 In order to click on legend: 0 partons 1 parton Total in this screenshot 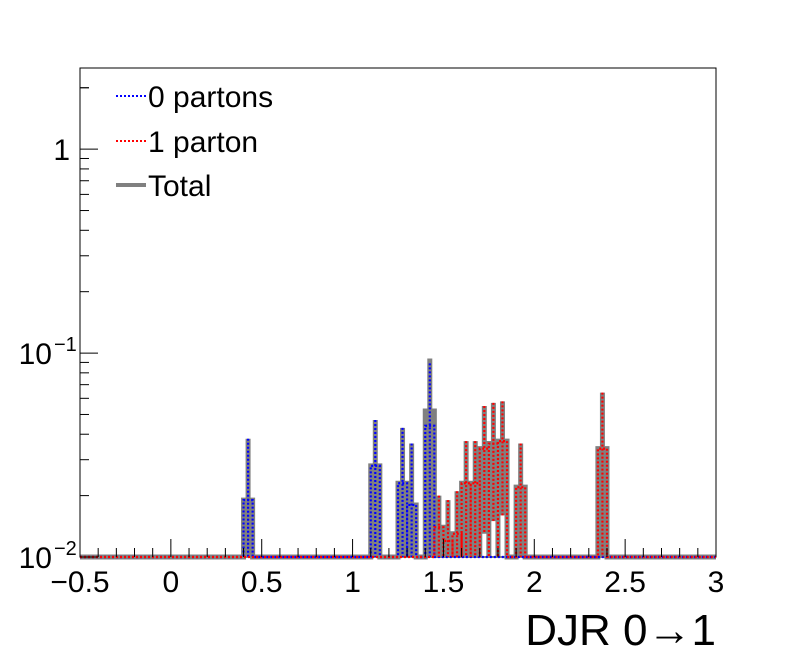, I will do `click(194, 142)`.